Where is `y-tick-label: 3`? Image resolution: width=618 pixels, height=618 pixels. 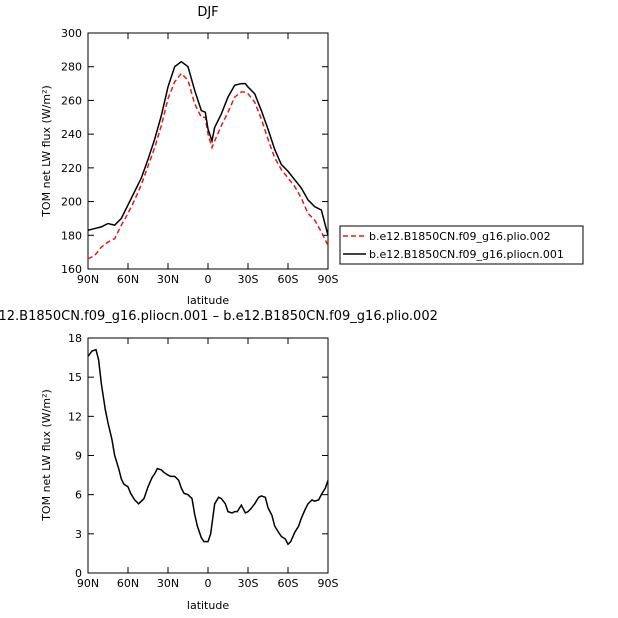
y-tick-label: 3 is located at coordinates (78, 534).